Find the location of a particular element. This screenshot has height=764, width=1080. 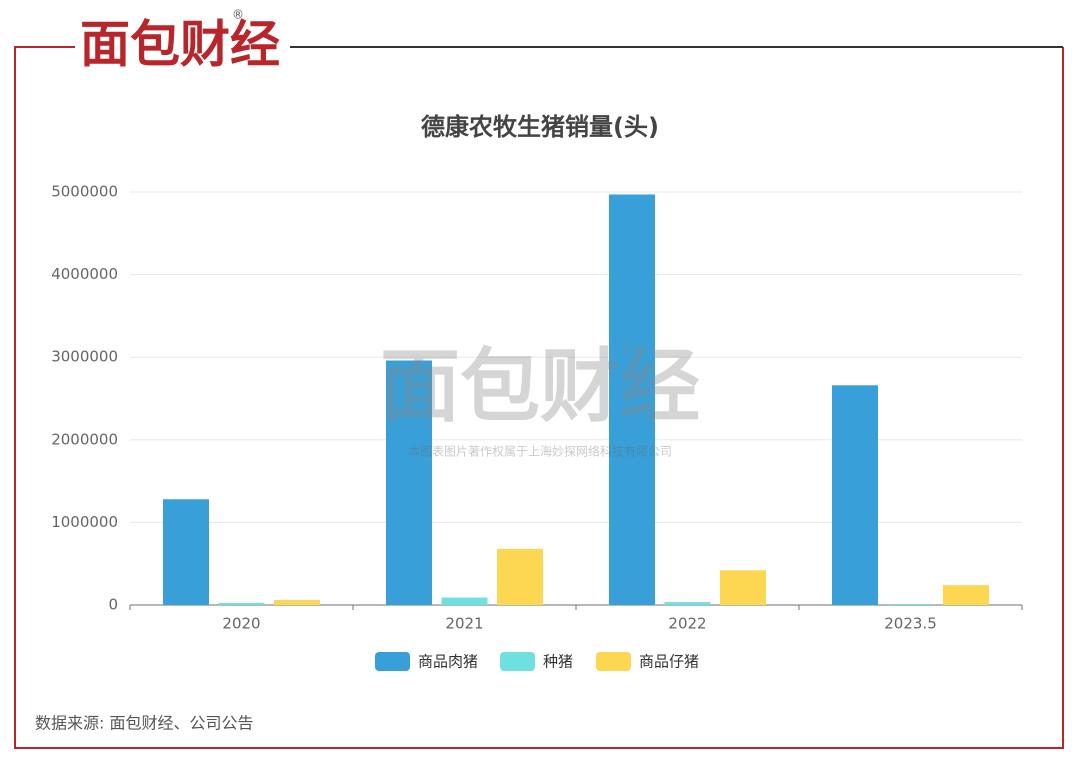

y-tick-label: 0 is located at coordinates (113, 605).